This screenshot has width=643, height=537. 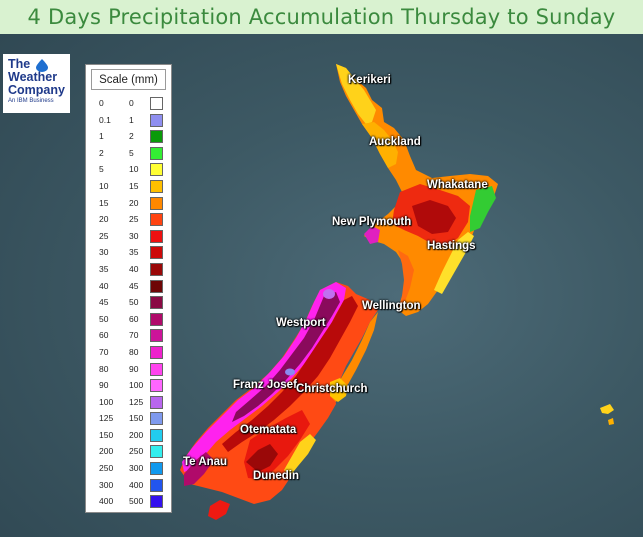 What do you see at coordinates (136, 401) in the screenshot?
I see `legend-to-value: 125` at bounding box center [136, 401].